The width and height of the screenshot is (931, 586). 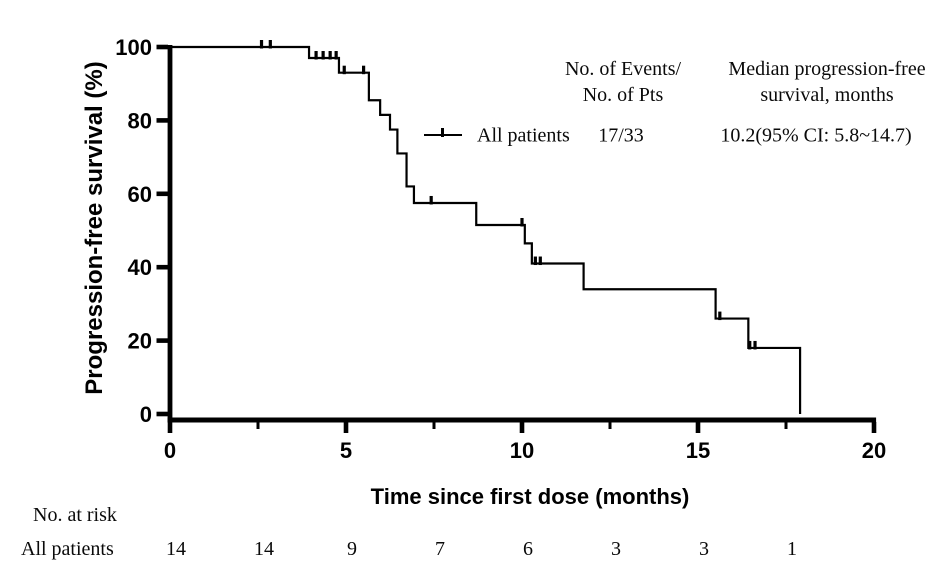 What do you see at coordinates (146, 414) in the screenshot?
I see `y-tick-label: 0` at bounding box center [146, 414].